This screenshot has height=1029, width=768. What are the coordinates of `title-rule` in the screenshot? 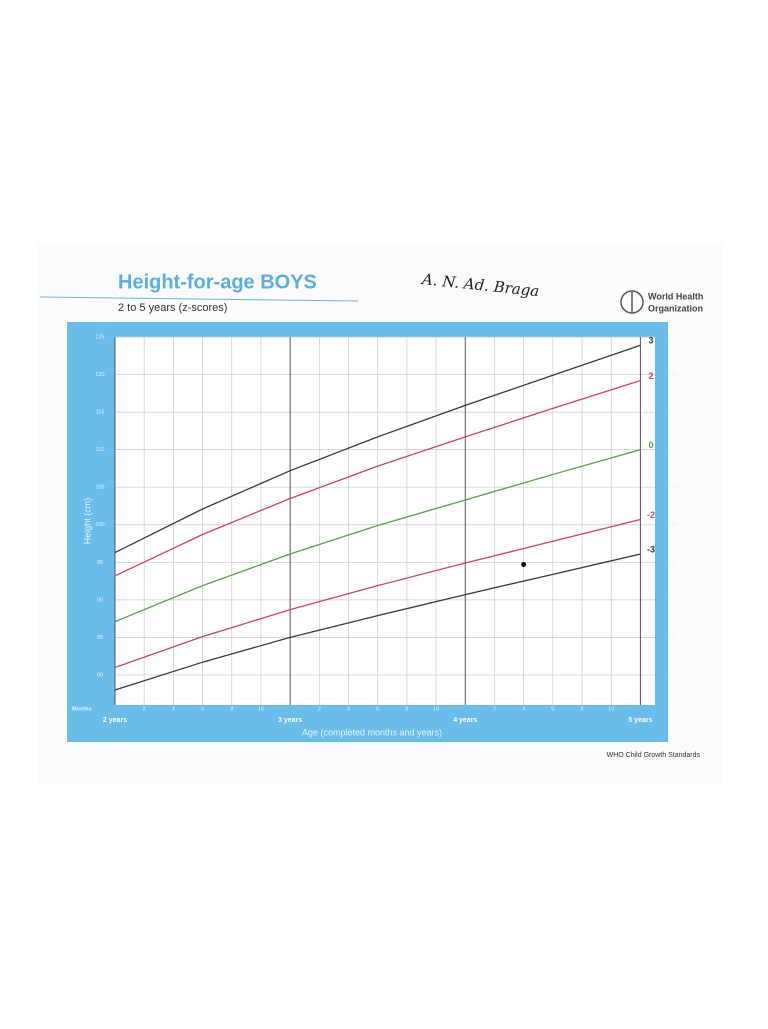 It's located at (199, 299).